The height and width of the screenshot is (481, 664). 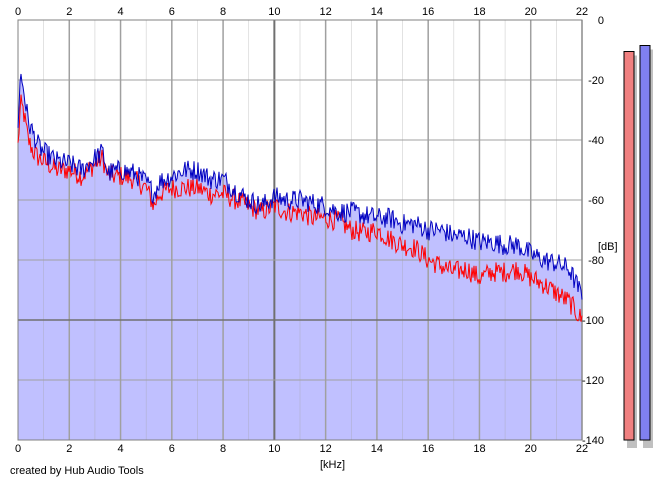 I want to click on x-tick-label-bottom: 18, so click(x=479, y=449).